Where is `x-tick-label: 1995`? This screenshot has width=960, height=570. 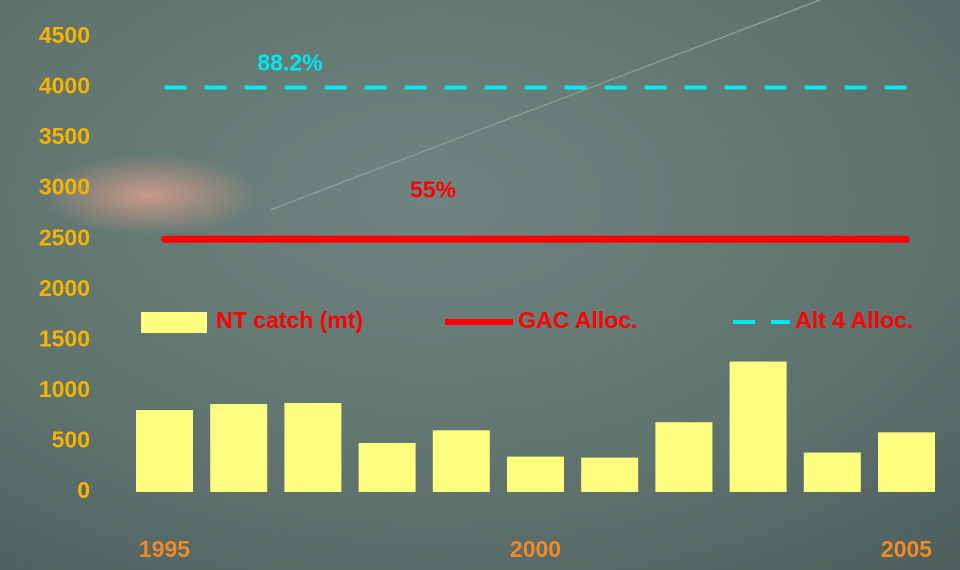 x-tick-label: 1995 is located at coordinates (164, 549).